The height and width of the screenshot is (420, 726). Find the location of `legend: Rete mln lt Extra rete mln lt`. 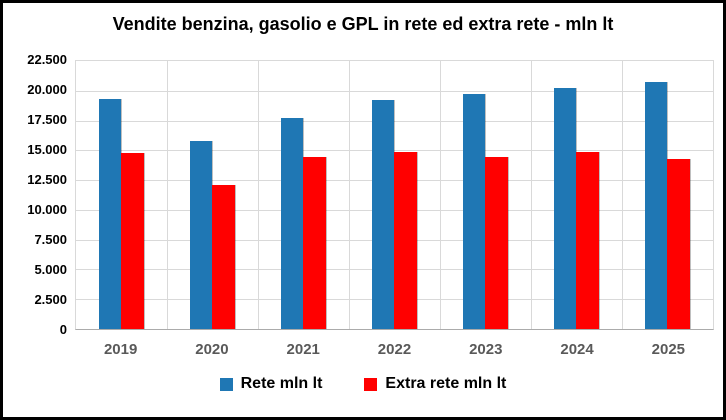

legend: Rete mln lt Extra rete mln lt is located at coordinates (363, 384).